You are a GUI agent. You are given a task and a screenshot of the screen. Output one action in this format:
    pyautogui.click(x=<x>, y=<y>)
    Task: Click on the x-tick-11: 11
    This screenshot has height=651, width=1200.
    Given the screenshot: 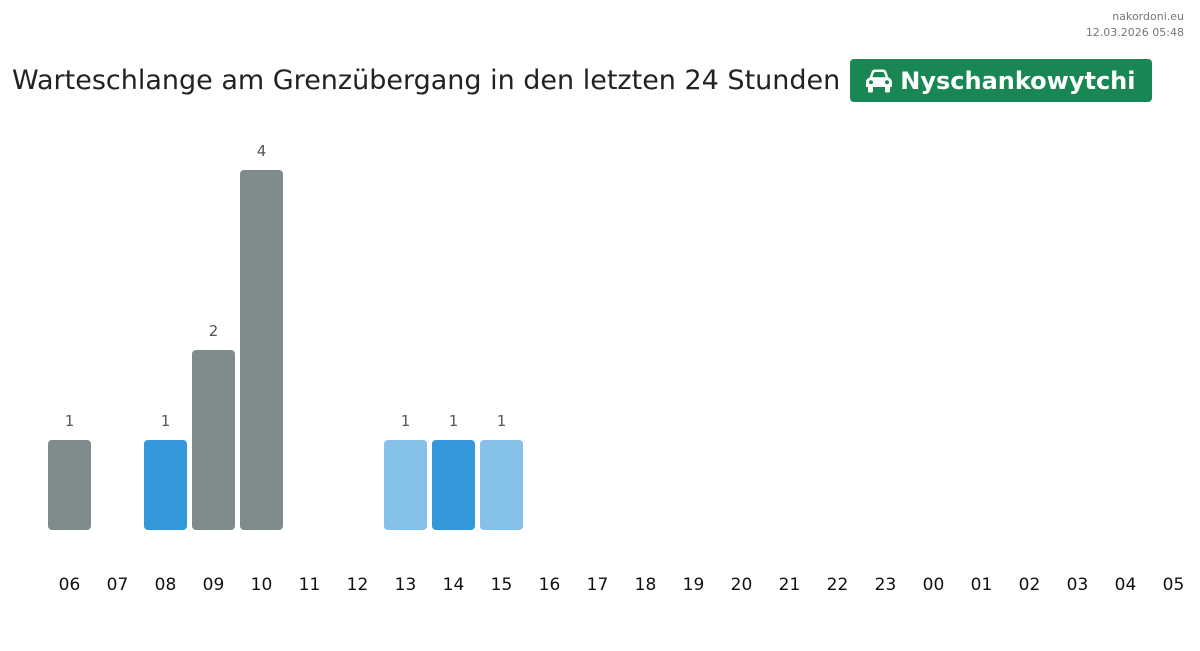 What is the action you would take?
    pyautogui.click(x=310, y=585)
    